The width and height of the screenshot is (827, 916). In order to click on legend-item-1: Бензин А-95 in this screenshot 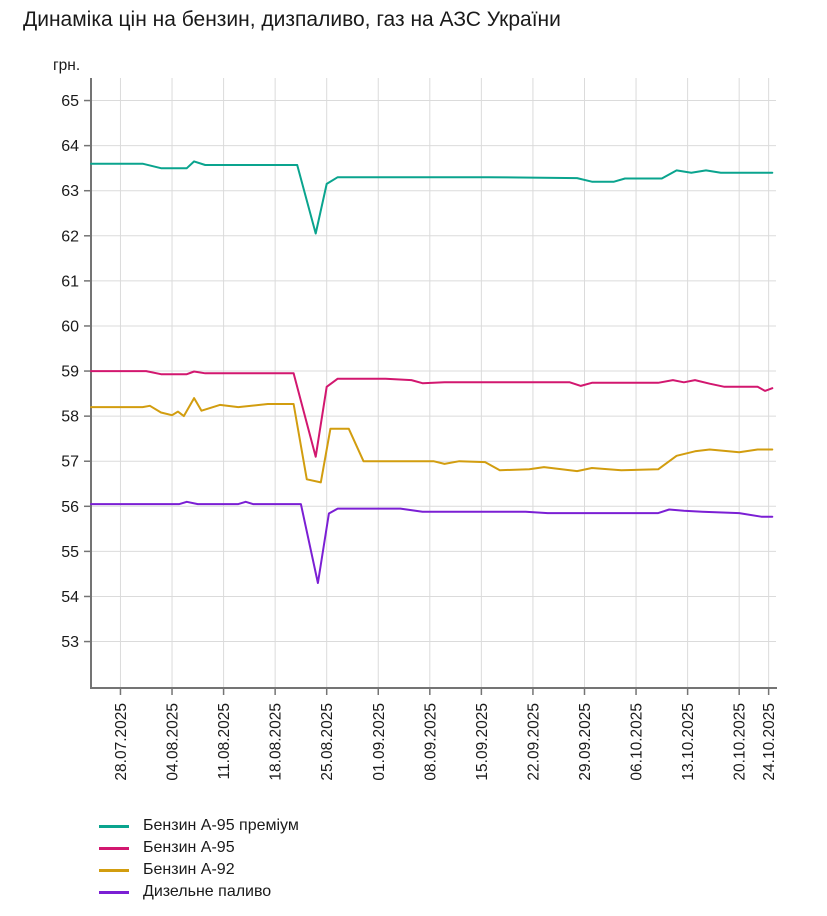, I will do `click(199, 848)`.